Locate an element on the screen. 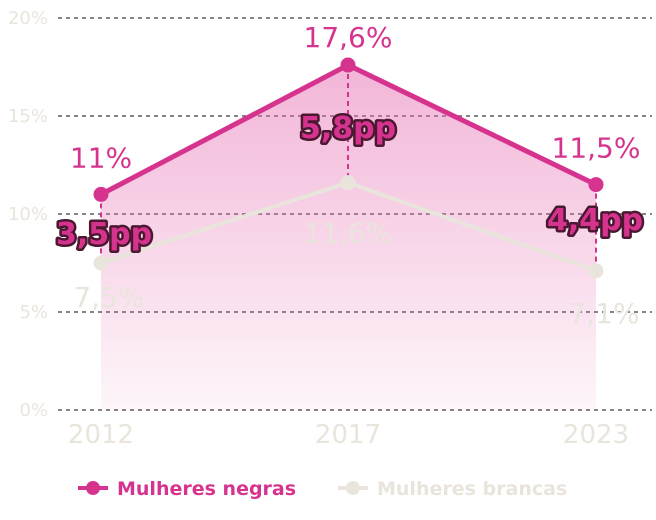 The width and height of the screenshot is (656, 520). legend: Mulheres negras Mulheres brancas is located at coordinates (322, 489).